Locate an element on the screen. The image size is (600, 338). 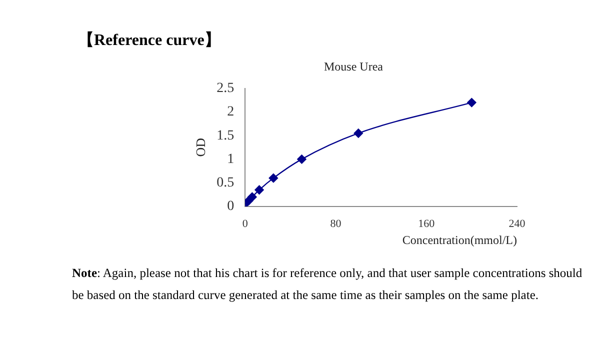
x-tick-label: 160 is located at coordinates (427, 224).